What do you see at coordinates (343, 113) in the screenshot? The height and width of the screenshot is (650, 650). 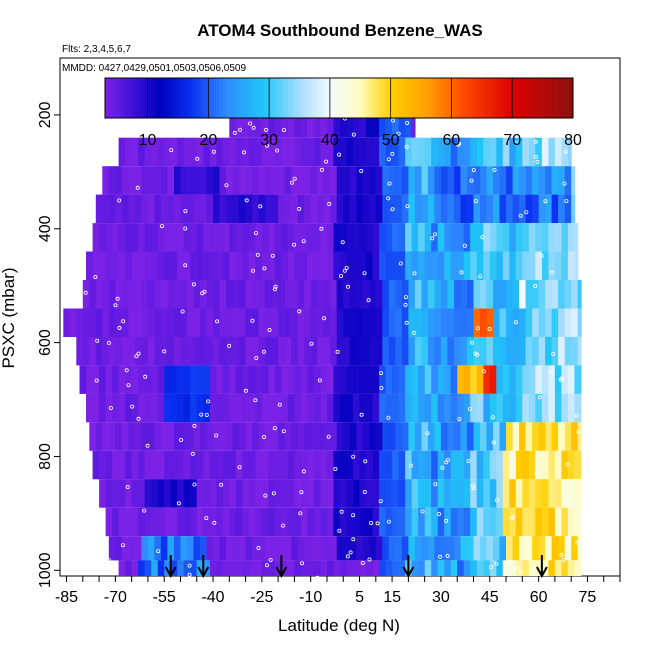 I see `colorbar: 10 20 30 40 50 60 70 80` at bounding box center [343, 113].